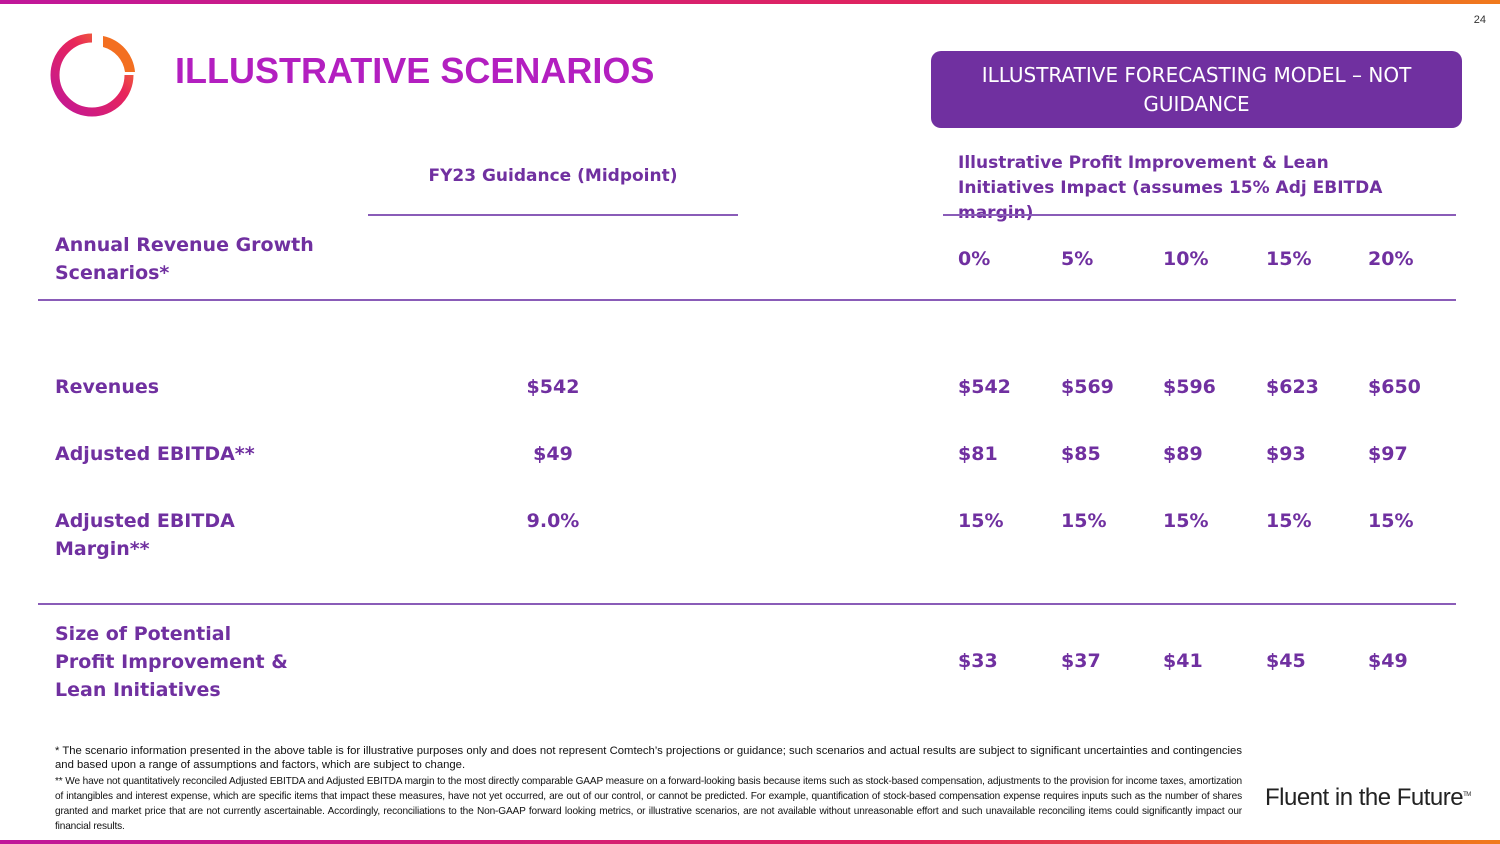 Image resolution: width=1500 pixels, height=844 pixels. What do you see at coordinates (92, 75) in the screenshot?
I see `logo` at bounding box center [92, 75].